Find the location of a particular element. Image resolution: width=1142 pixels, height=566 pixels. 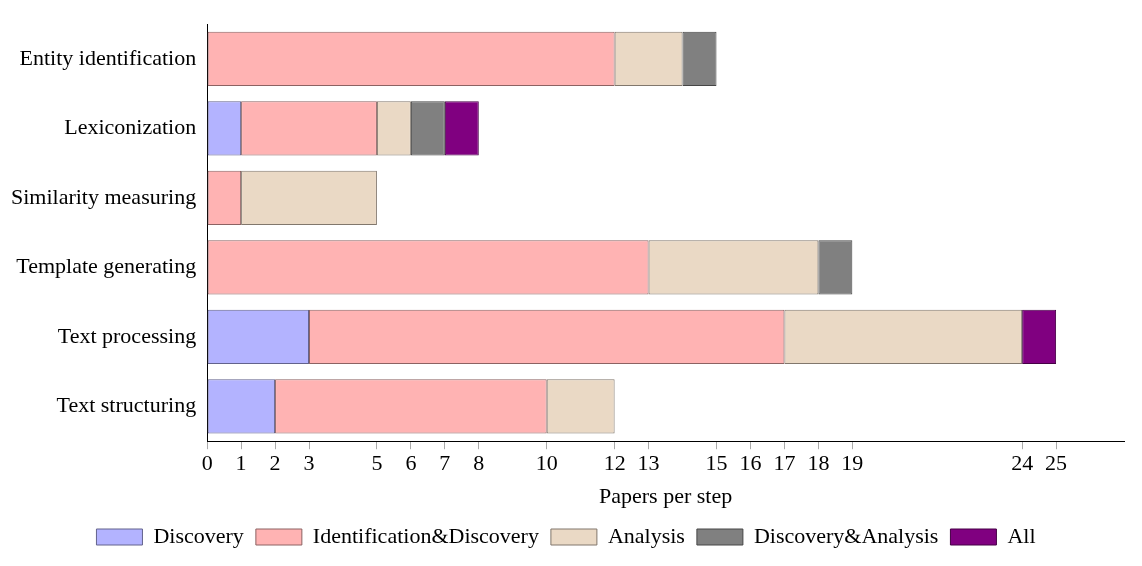

x-tick-label: 5 is located at coordinates (377, 463).